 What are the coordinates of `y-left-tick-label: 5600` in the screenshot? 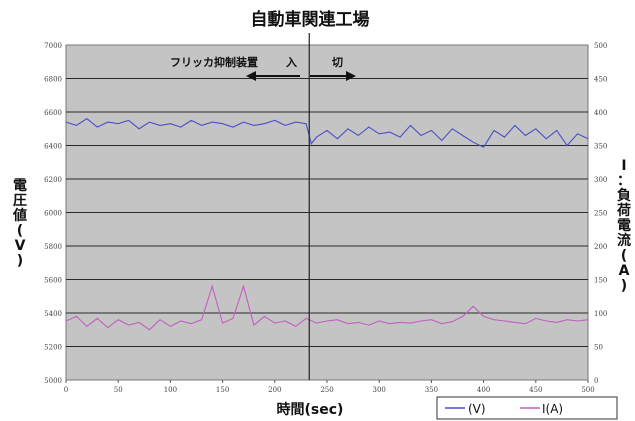 It's located at (53, 281).